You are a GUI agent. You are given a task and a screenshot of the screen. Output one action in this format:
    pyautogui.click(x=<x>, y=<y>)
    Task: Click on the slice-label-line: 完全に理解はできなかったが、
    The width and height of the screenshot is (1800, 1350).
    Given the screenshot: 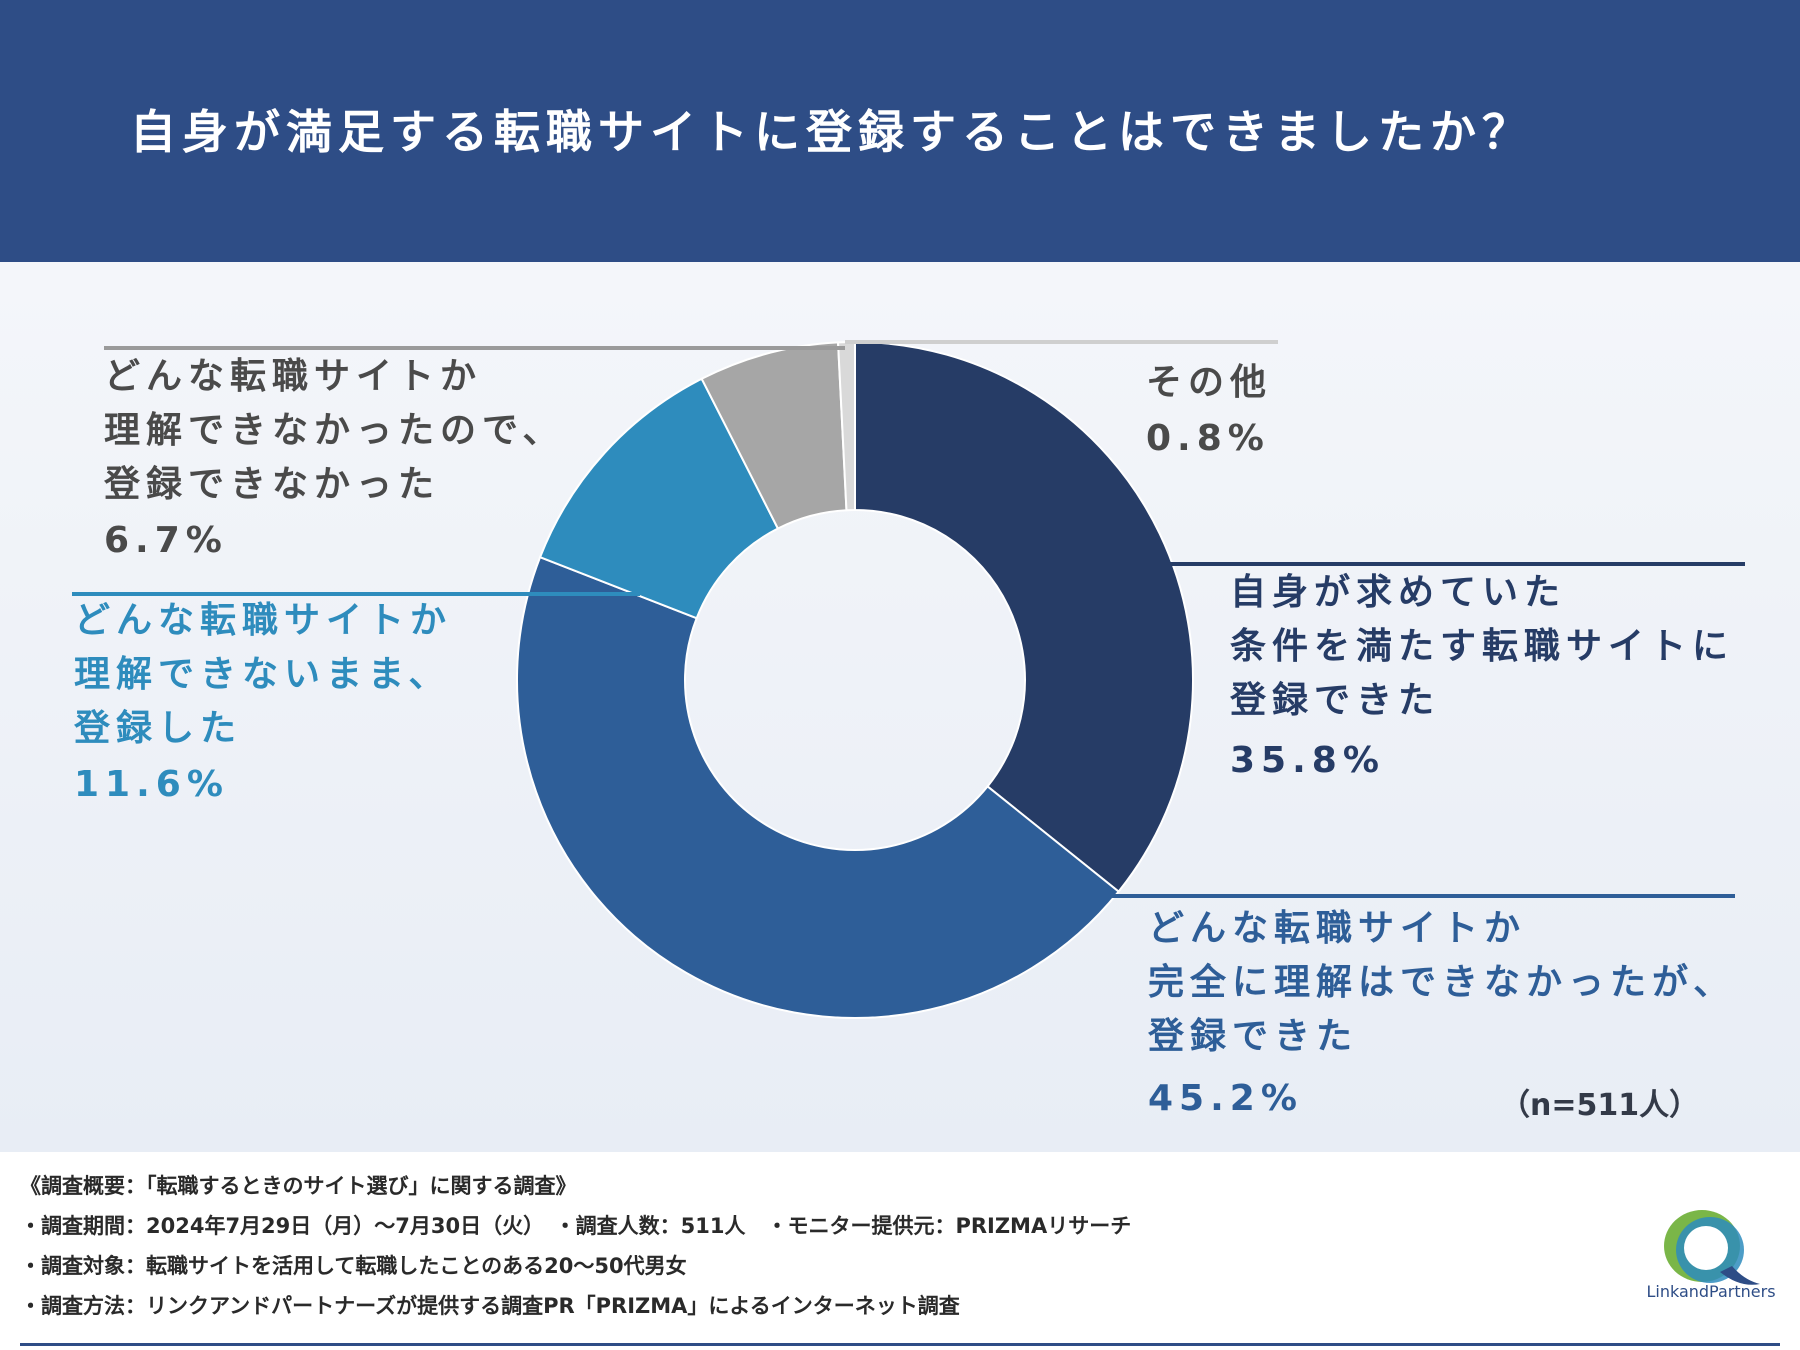 What is the action you would take?
    pyautogui.click(x=1442, y=982)
    